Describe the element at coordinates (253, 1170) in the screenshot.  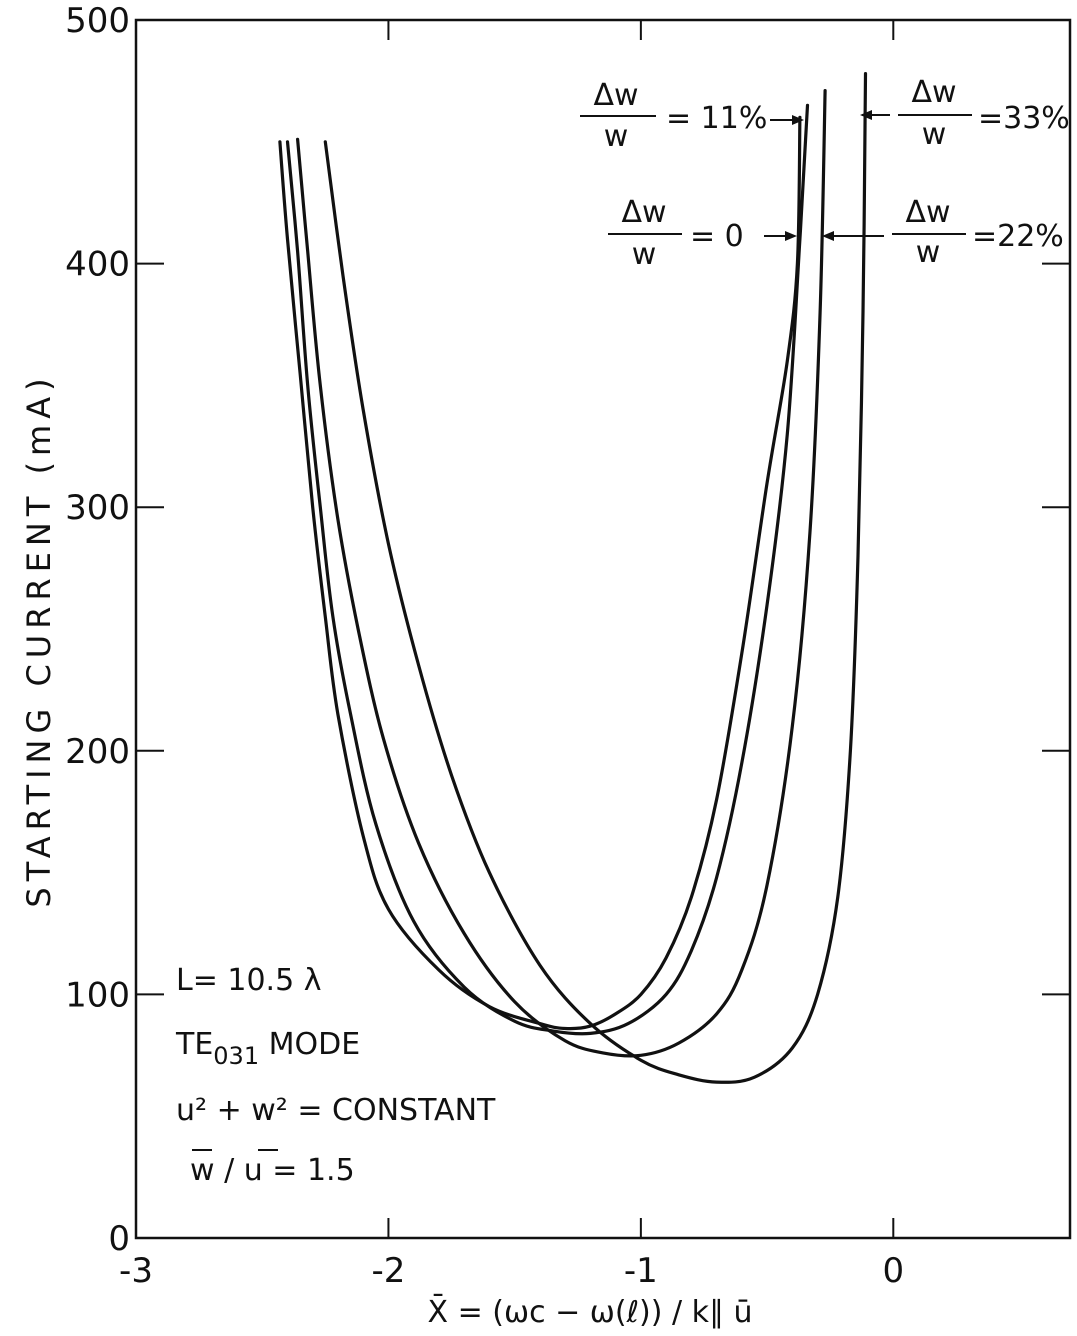
I see `param-ratio-u: u` at that location.